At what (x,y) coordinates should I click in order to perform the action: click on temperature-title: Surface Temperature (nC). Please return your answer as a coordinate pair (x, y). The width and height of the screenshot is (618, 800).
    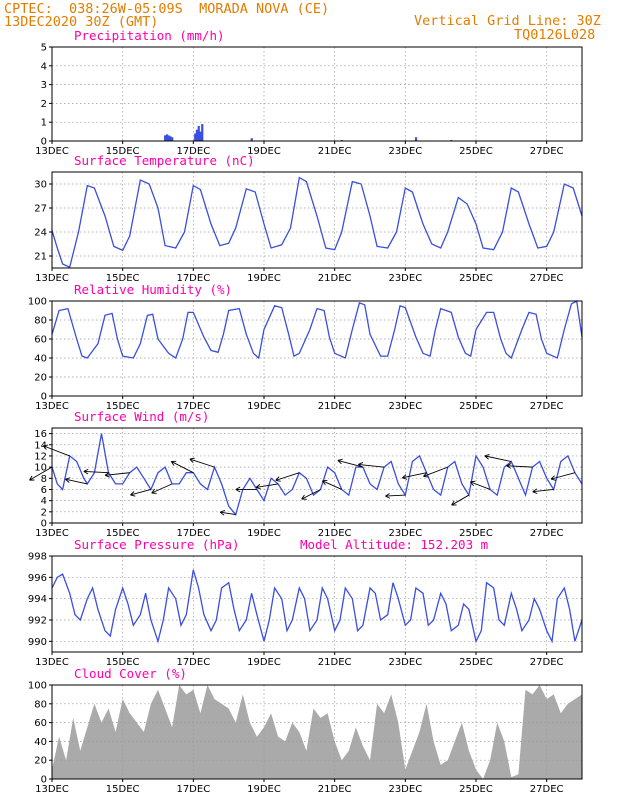
    Looking at the image, I should click on (164, 160).